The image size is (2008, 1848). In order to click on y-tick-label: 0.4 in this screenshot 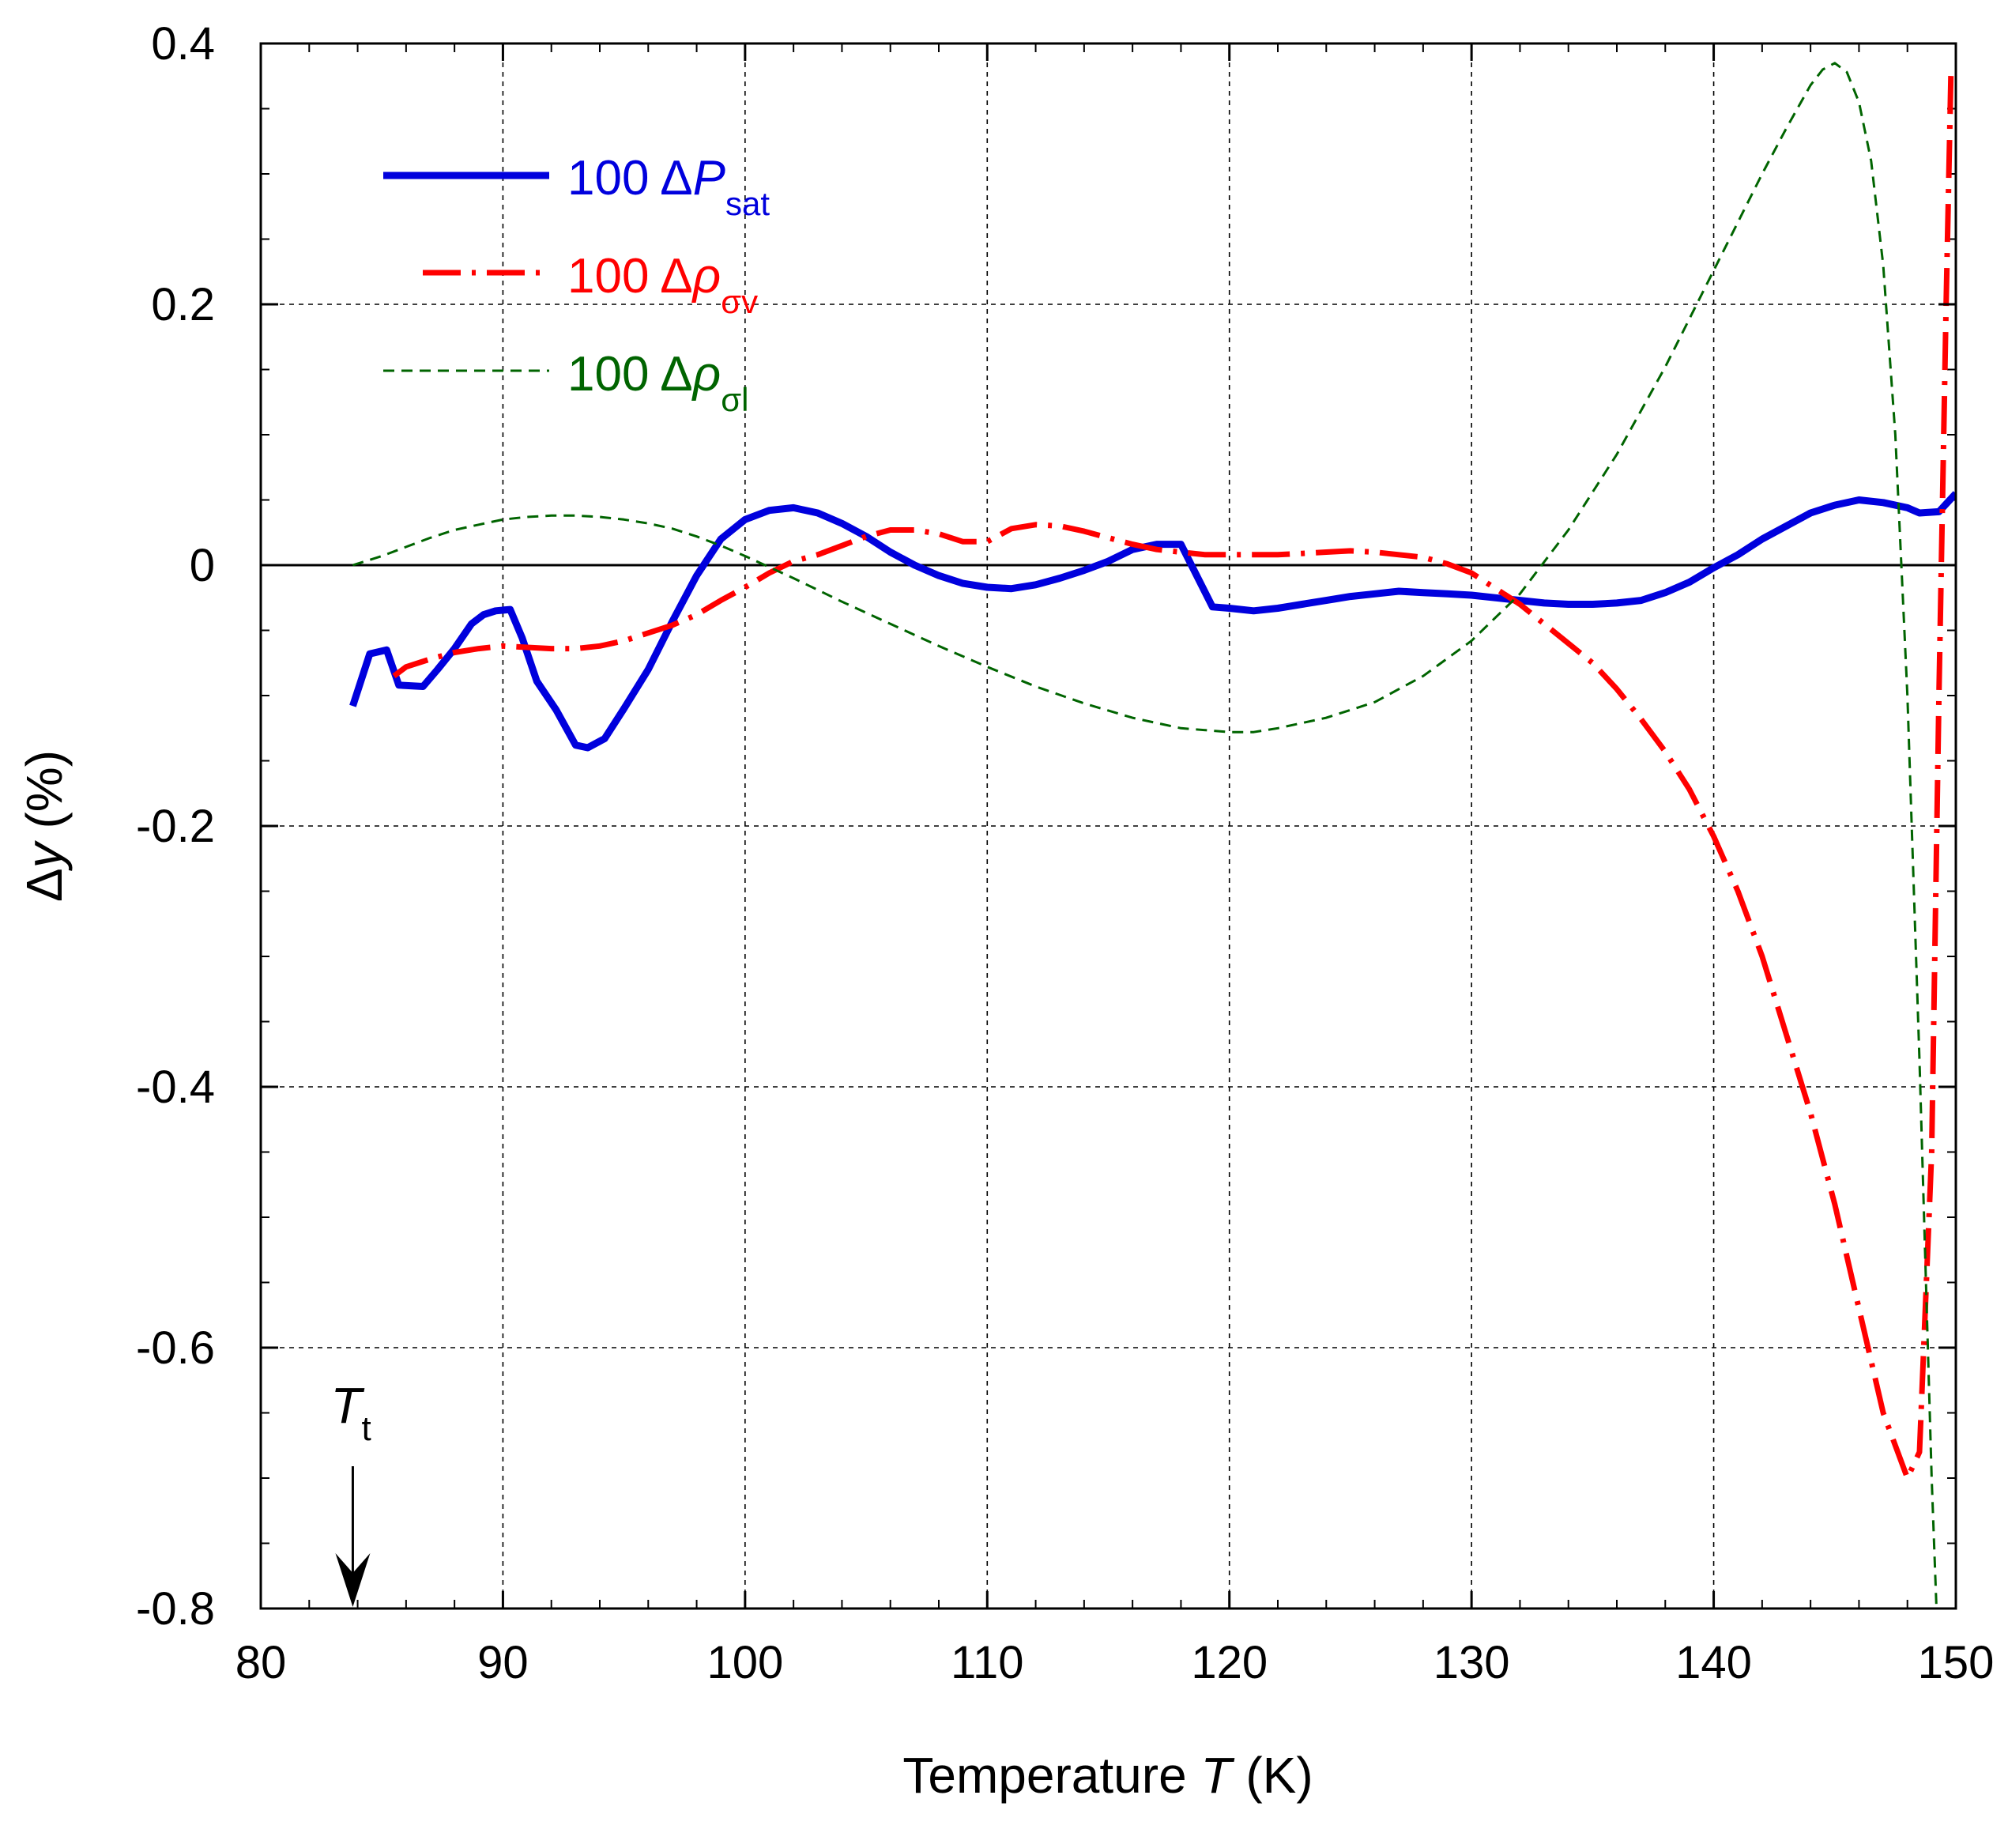, I will do `click(183, 44)`.